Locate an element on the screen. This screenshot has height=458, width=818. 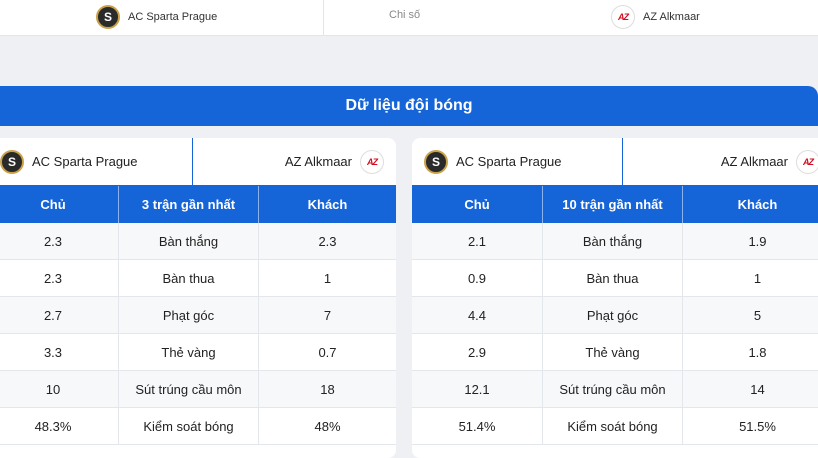
header-divider is located at coordinates (323, 18).